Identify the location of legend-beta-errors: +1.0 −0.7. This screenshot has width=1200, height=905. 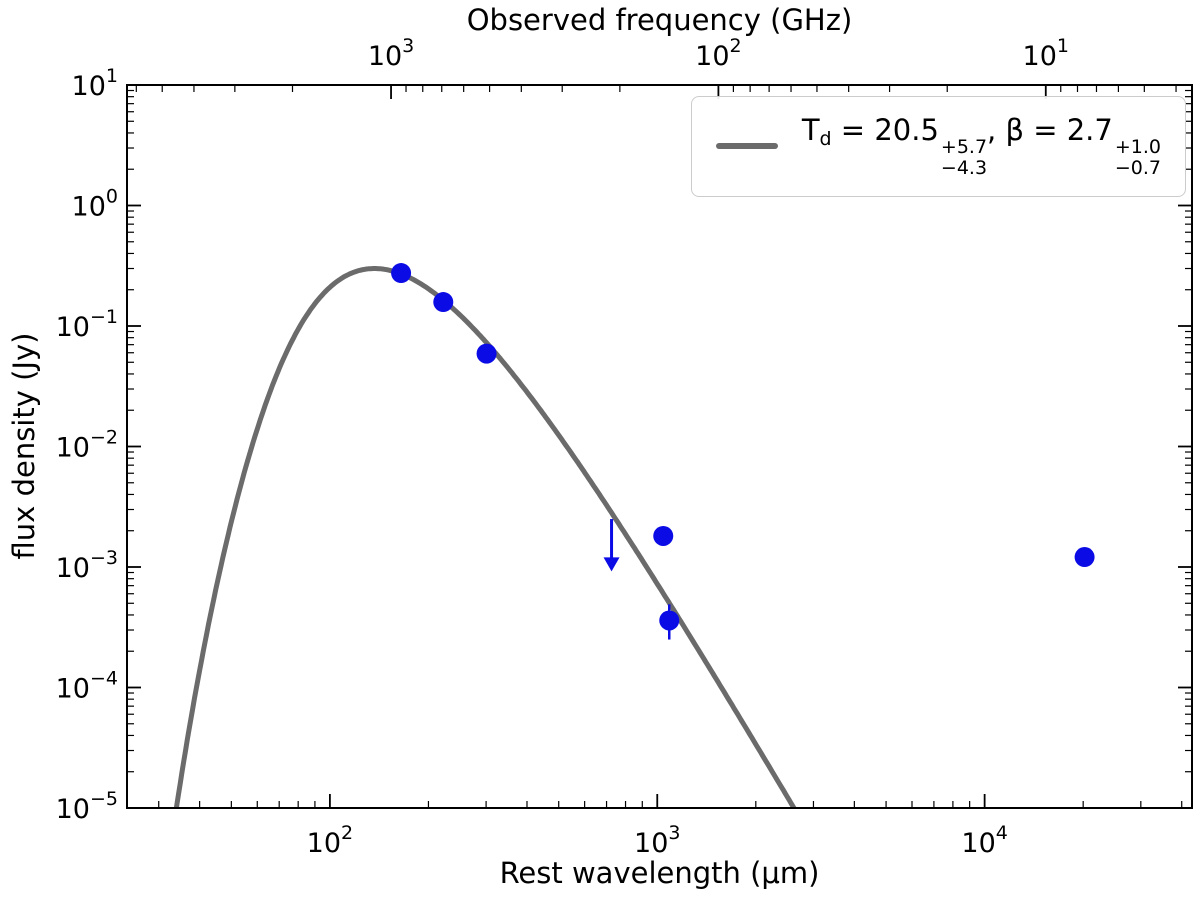
(1137, 158).